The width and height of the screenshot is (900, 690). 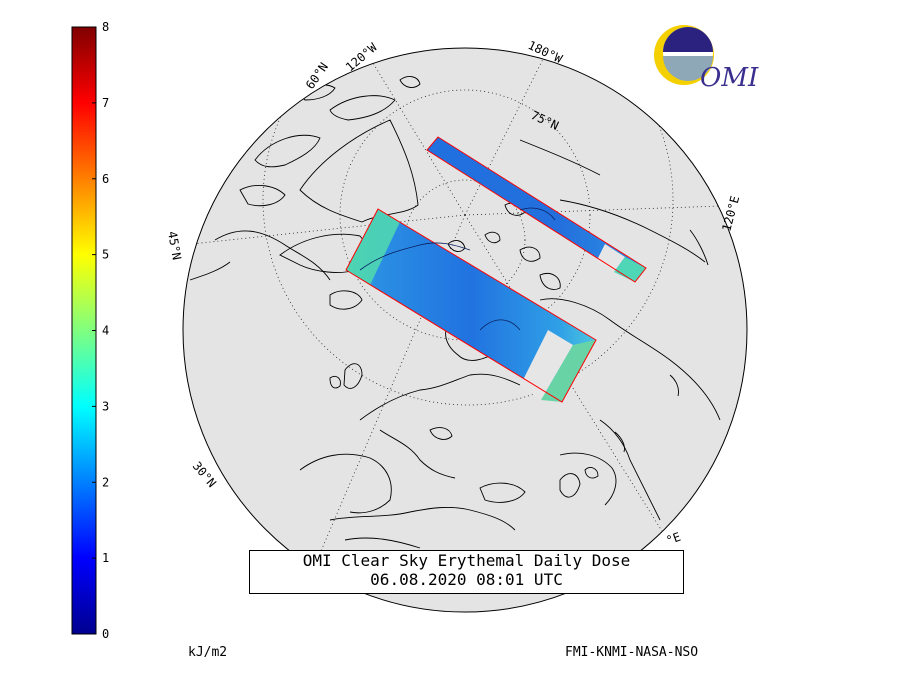 What do you see at coordinates (457, 269) in the screenshot?
I see `coastlines-overlay` at bounding box center [457, 269].